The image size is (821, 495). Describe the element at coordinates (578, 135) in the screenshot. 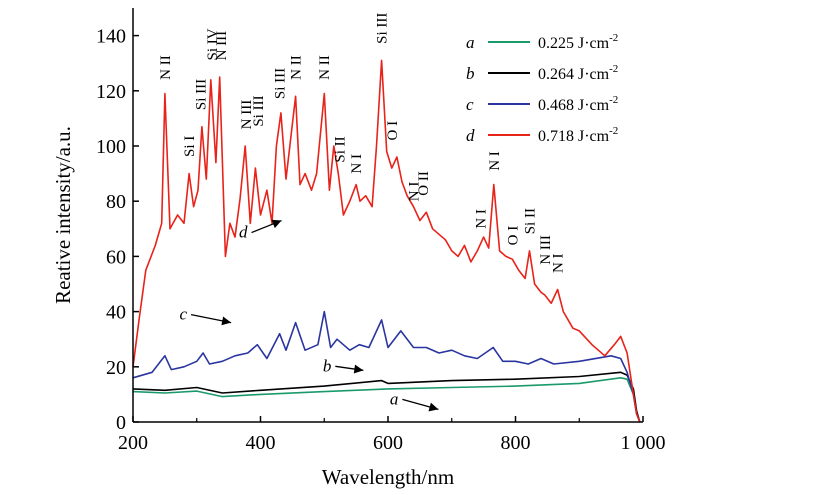

I see `legend-value-d: 0.718 J·cm-2` at that location.